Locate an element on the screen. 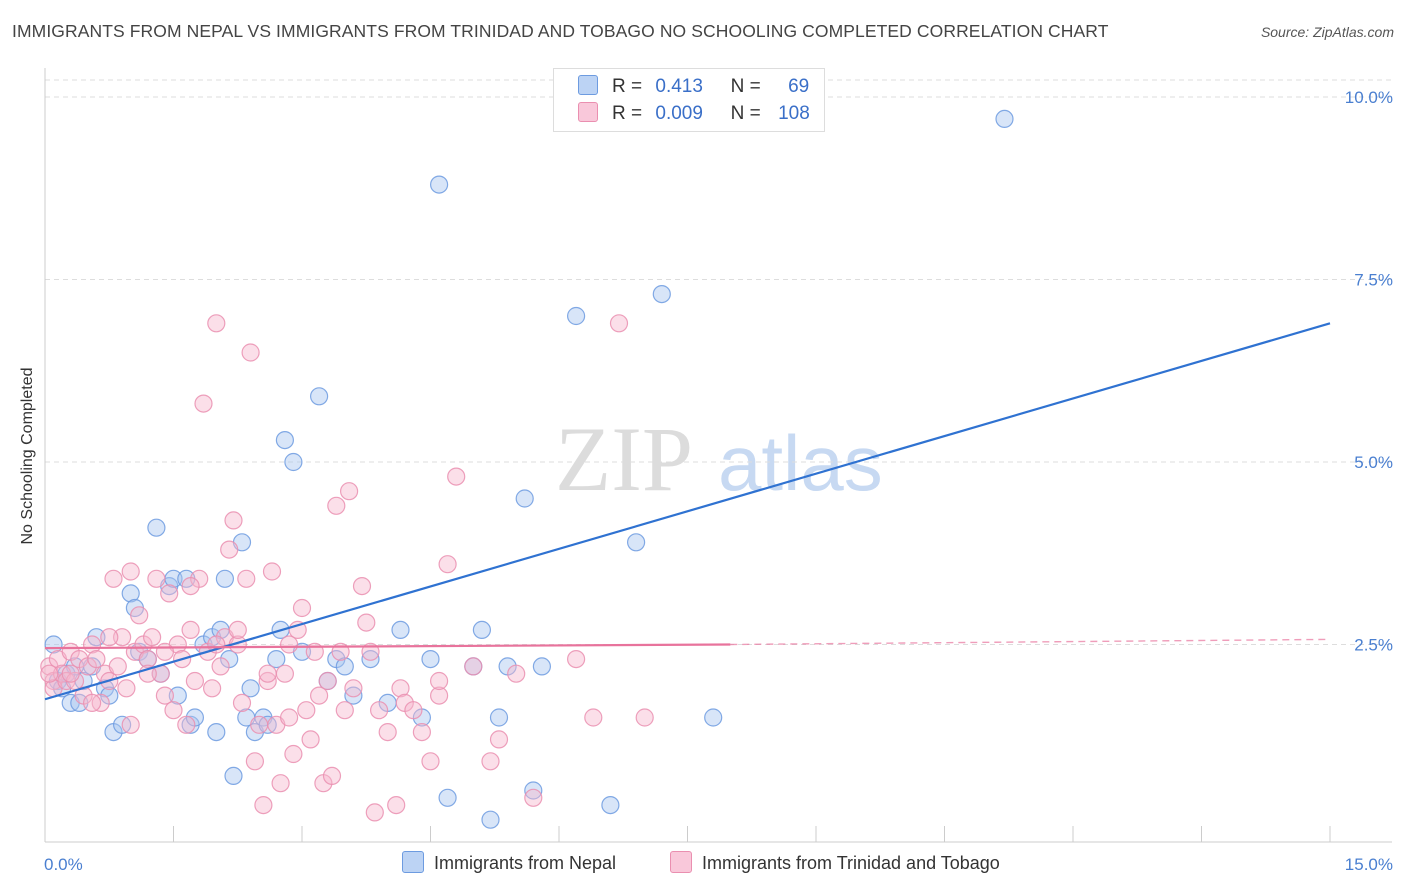  correlation-legend: R = 0.413 N = 69 R = 0.009 N = 108 is located at coordinates (689, 100).